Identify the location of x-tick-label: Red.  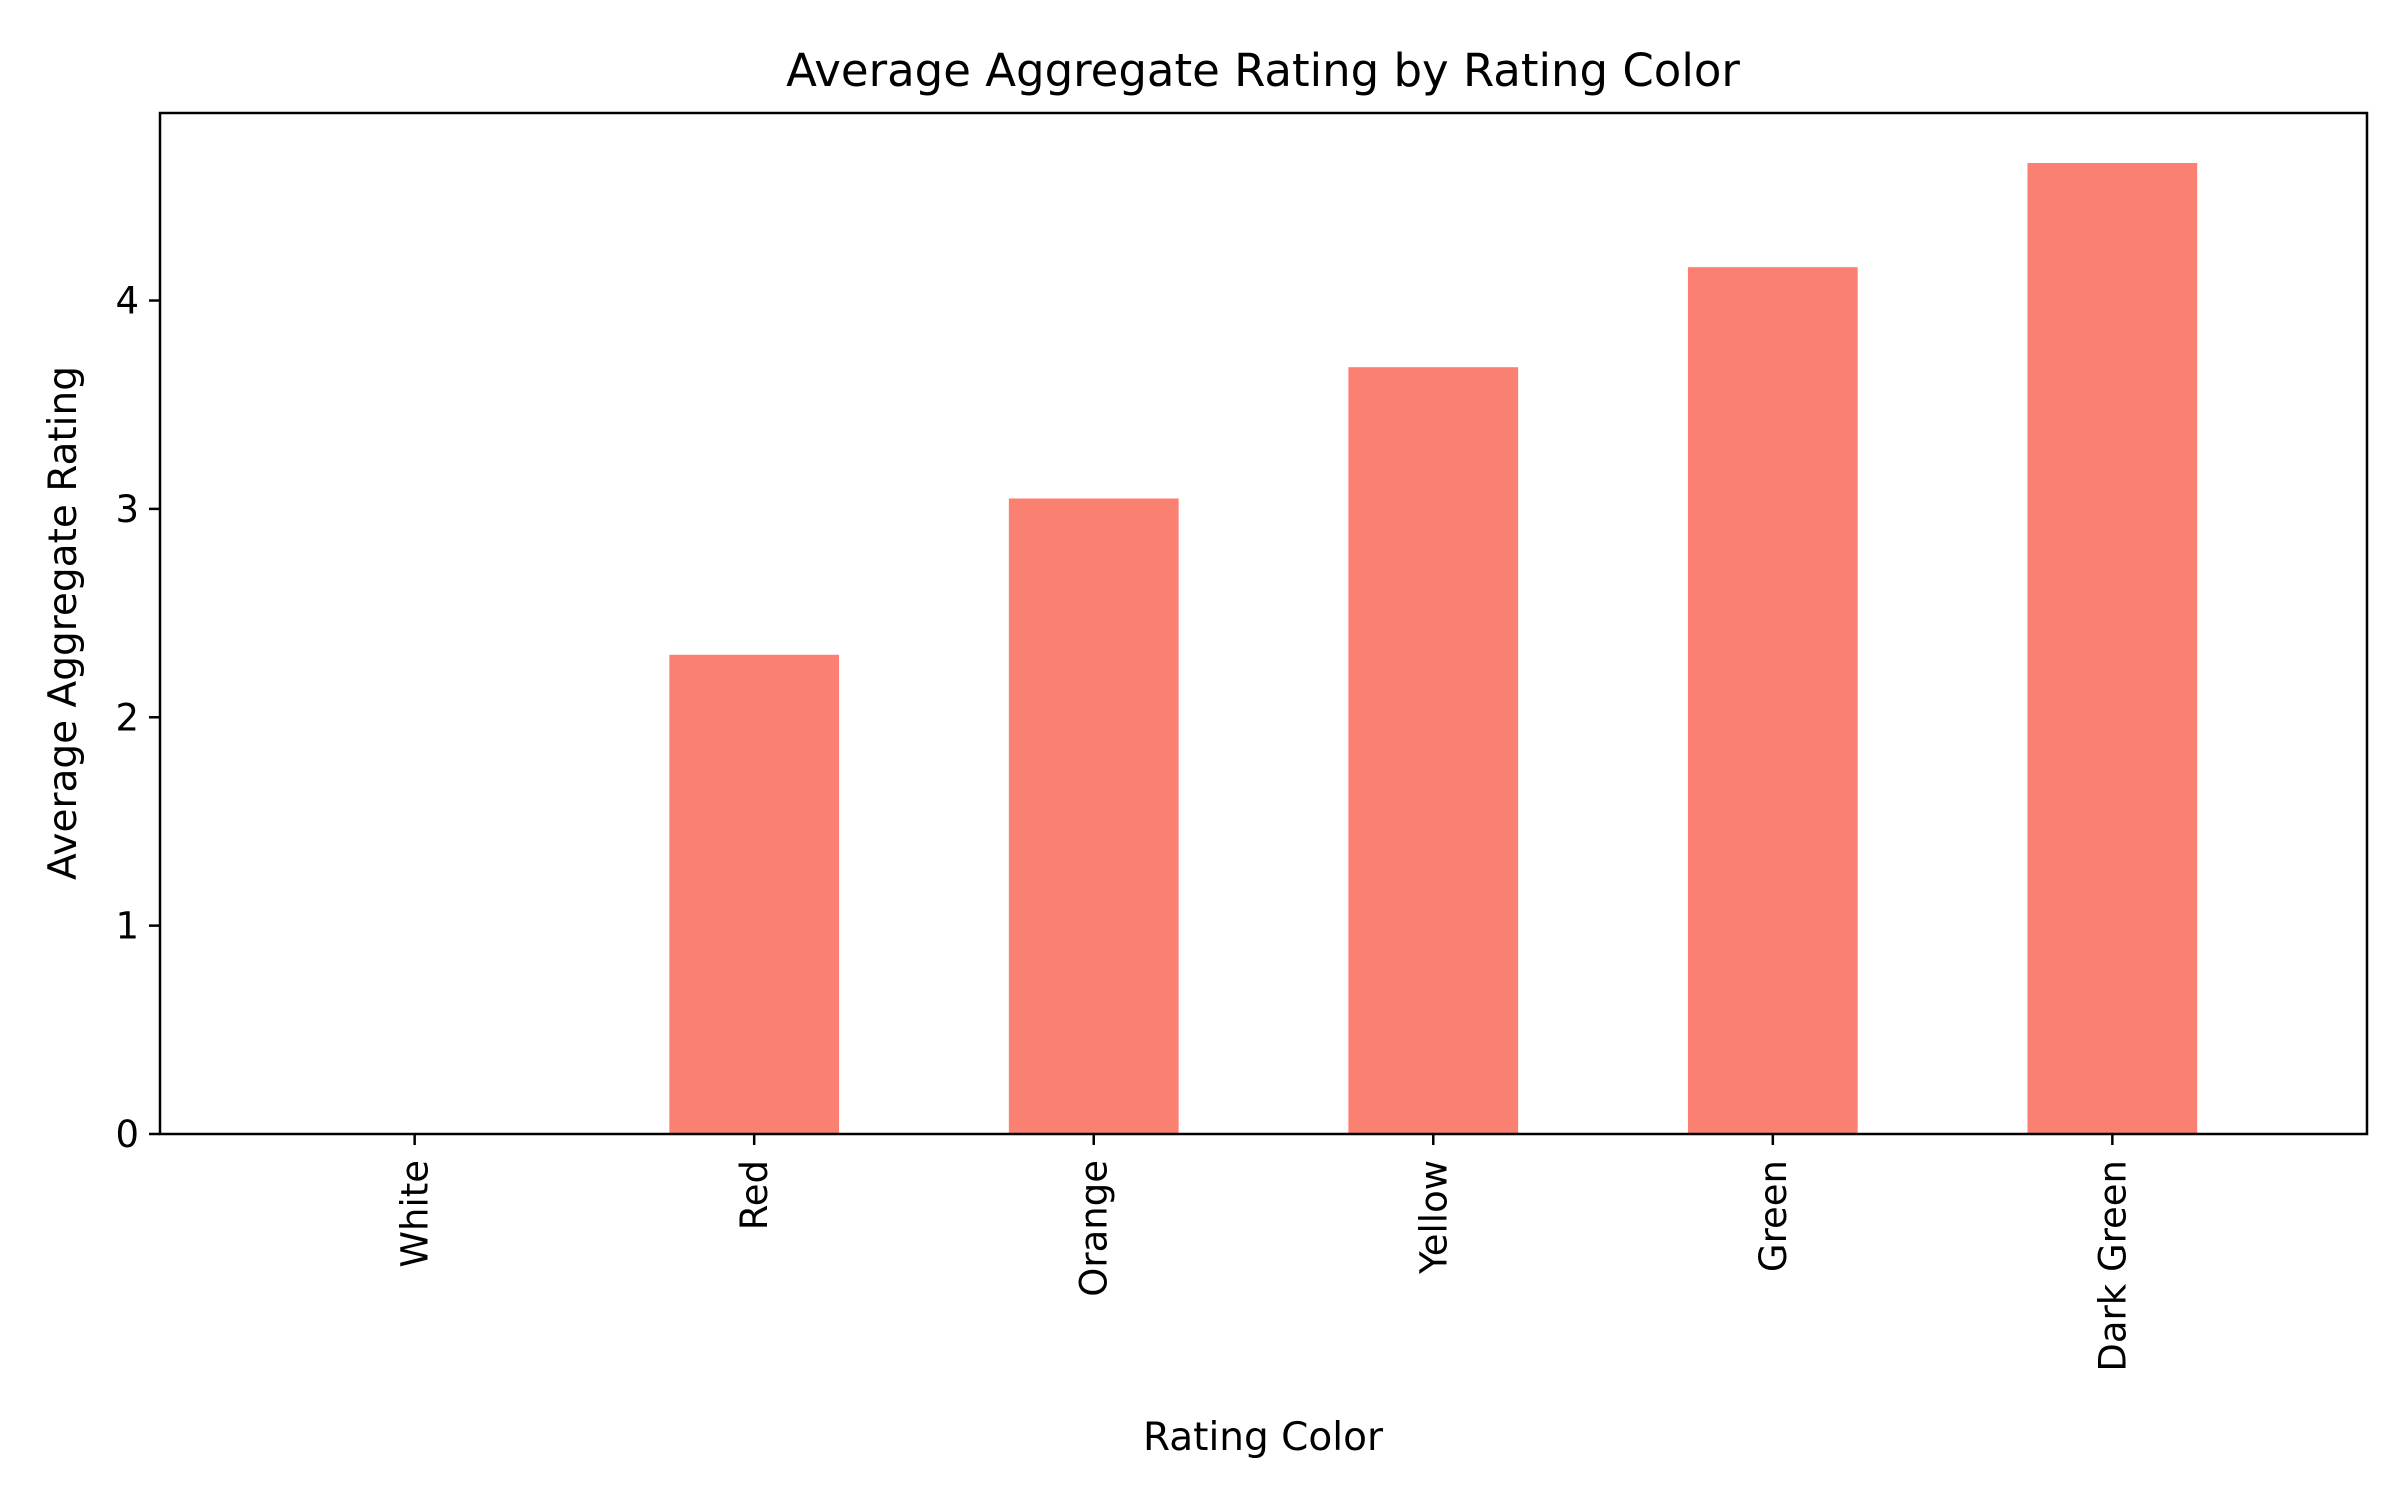
(754, 1195).